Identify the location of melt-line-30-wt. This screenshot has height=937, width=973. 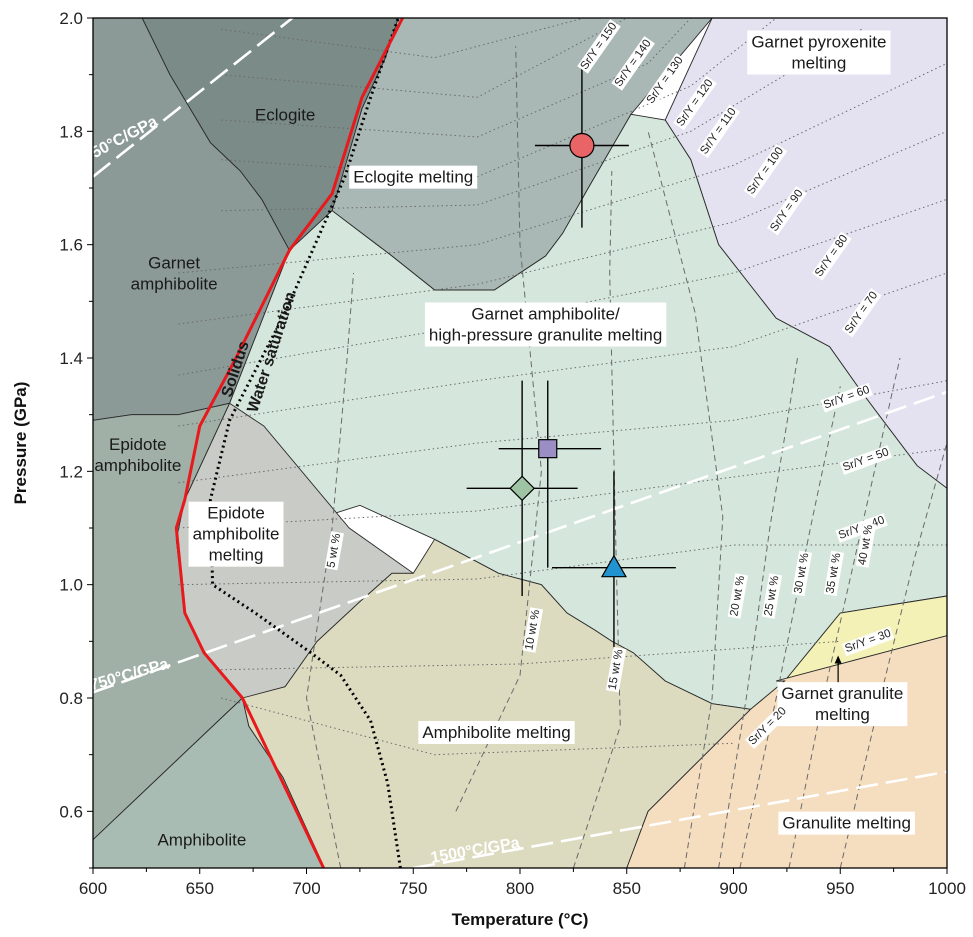
(790, 627).